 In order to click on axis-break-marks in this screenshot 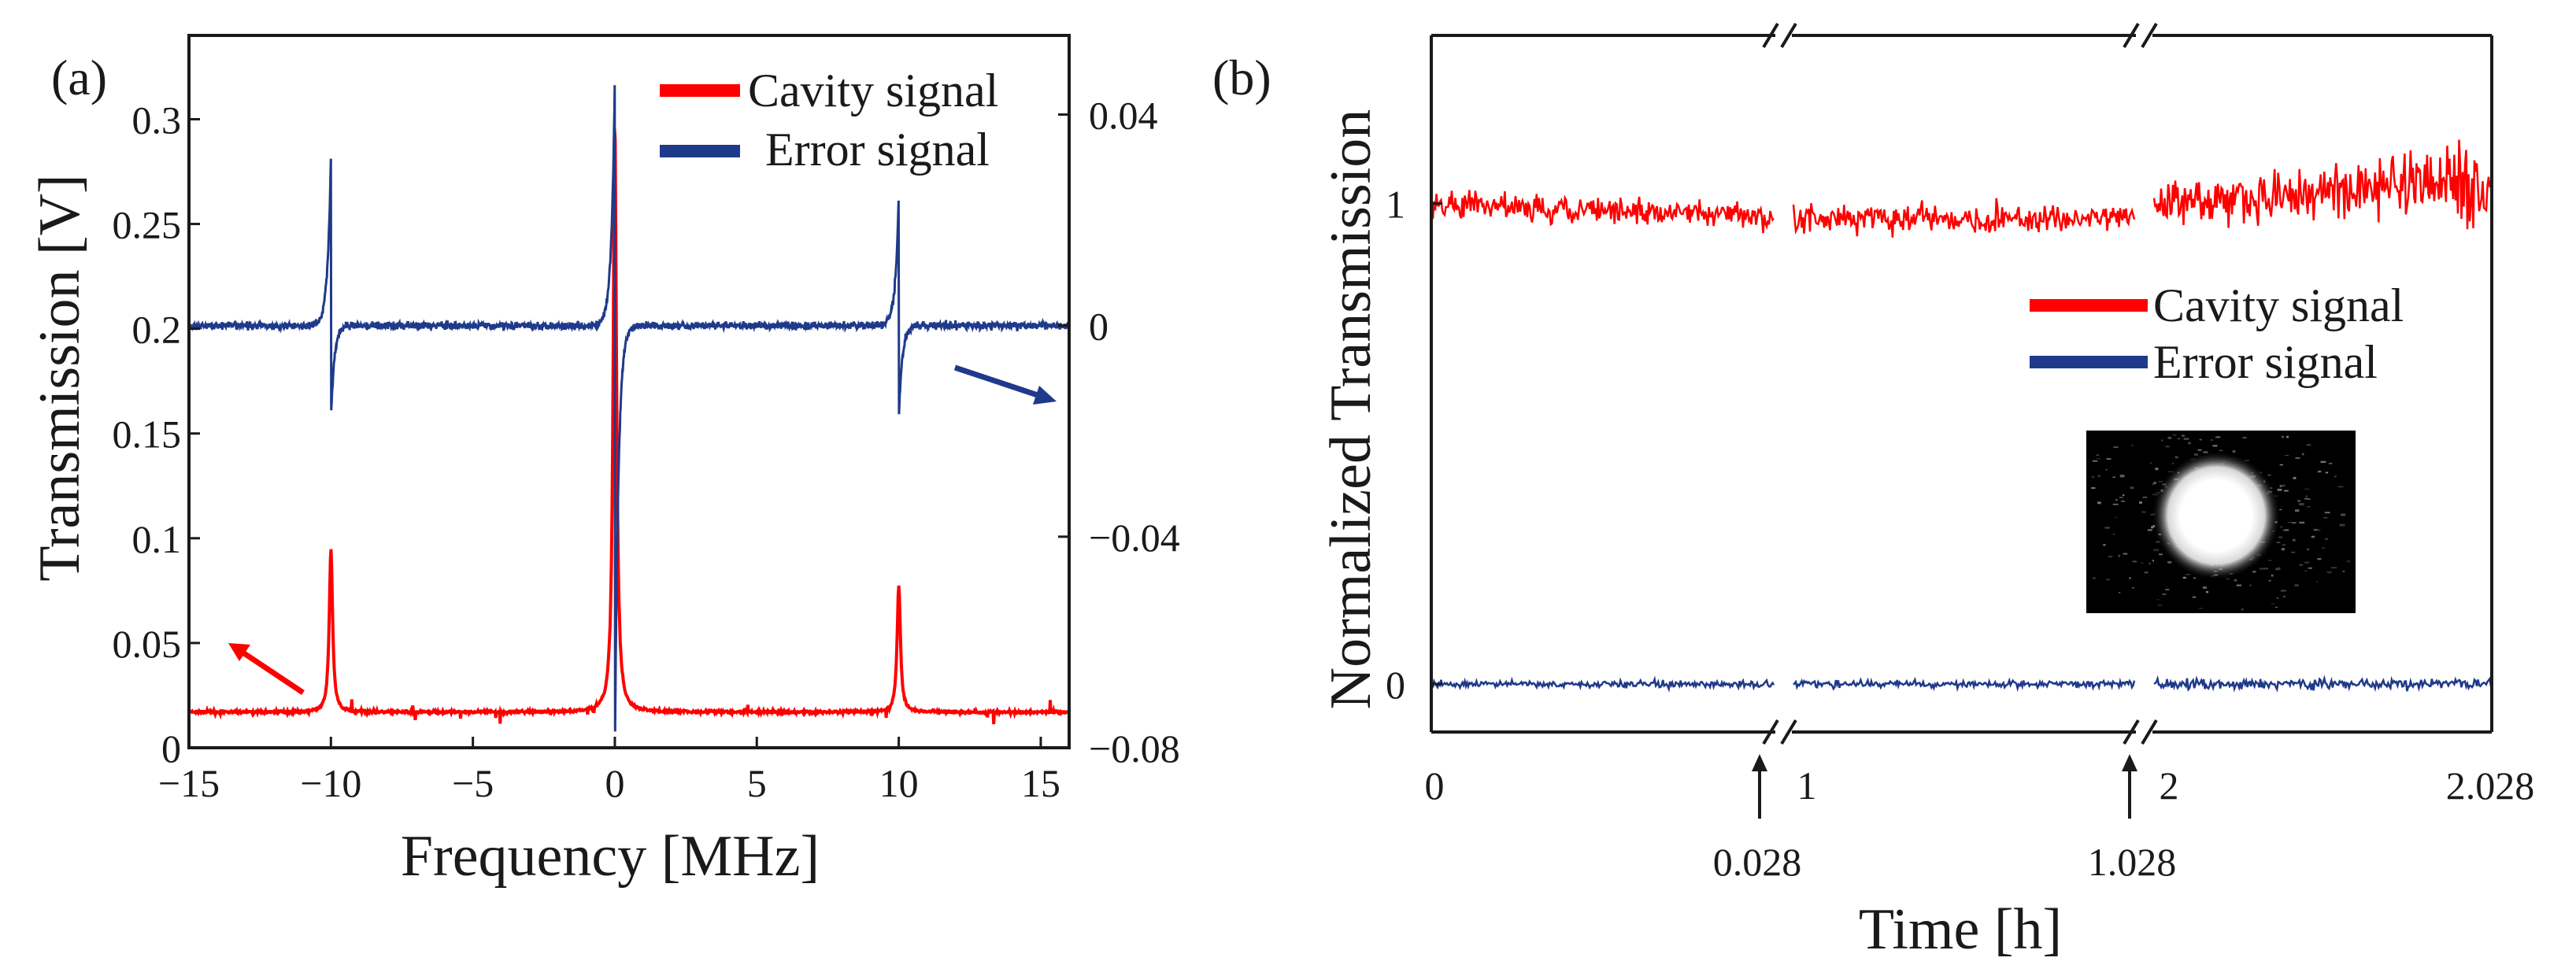, I will do `click(1960, 383)`.